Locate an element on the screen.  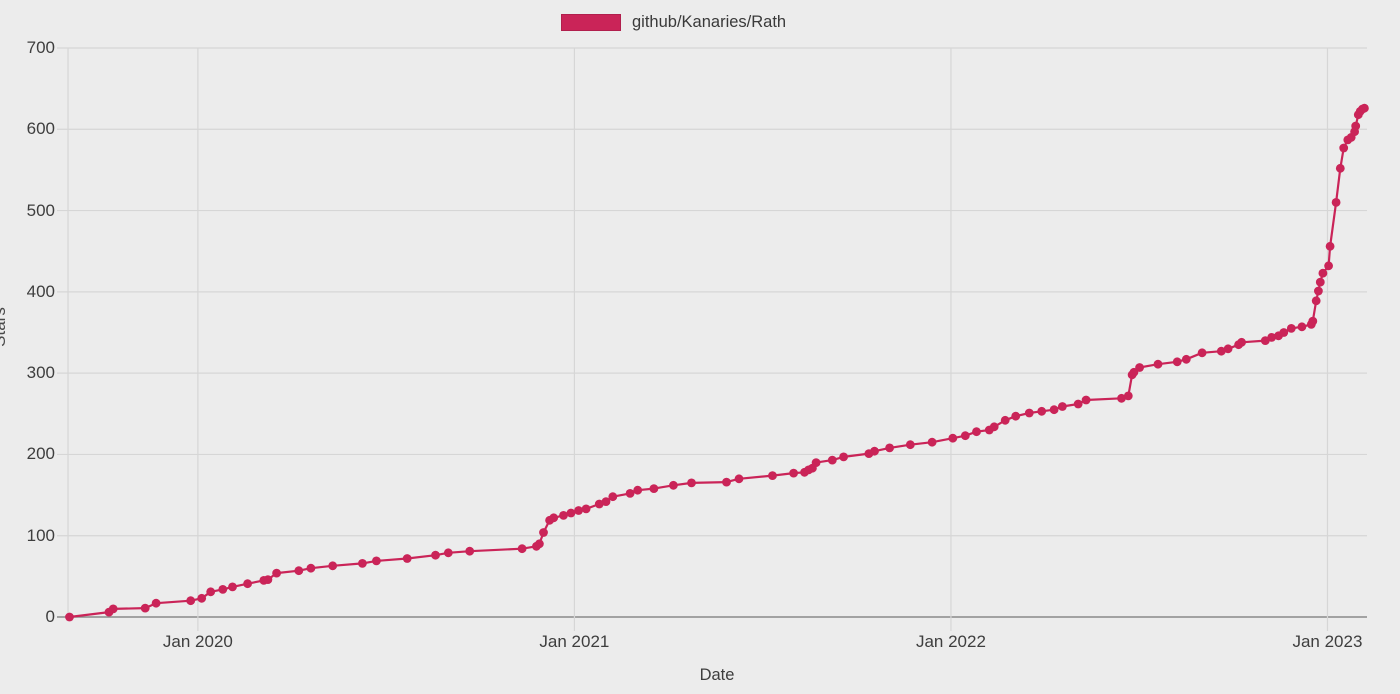
x-axis-title: Date is located at coordinates (717, 675).